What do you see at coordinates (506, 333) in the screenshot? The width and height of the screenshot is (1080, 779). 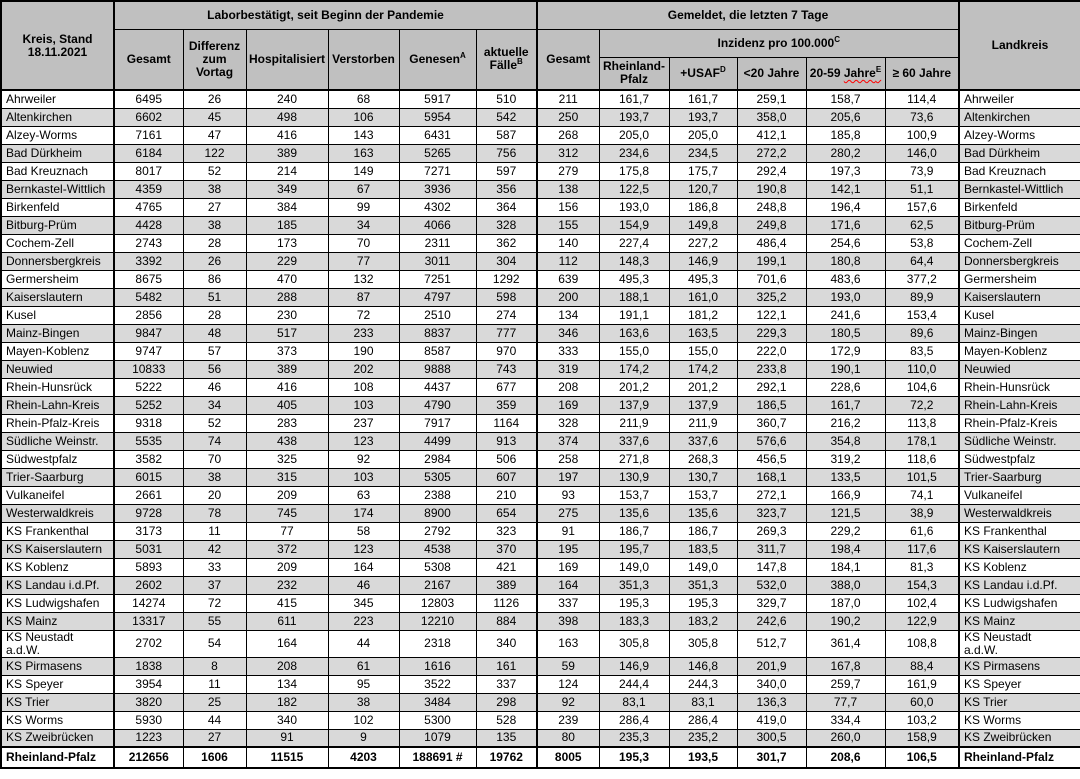 I see `value-cell: 777` at bounding box center [506, 333].